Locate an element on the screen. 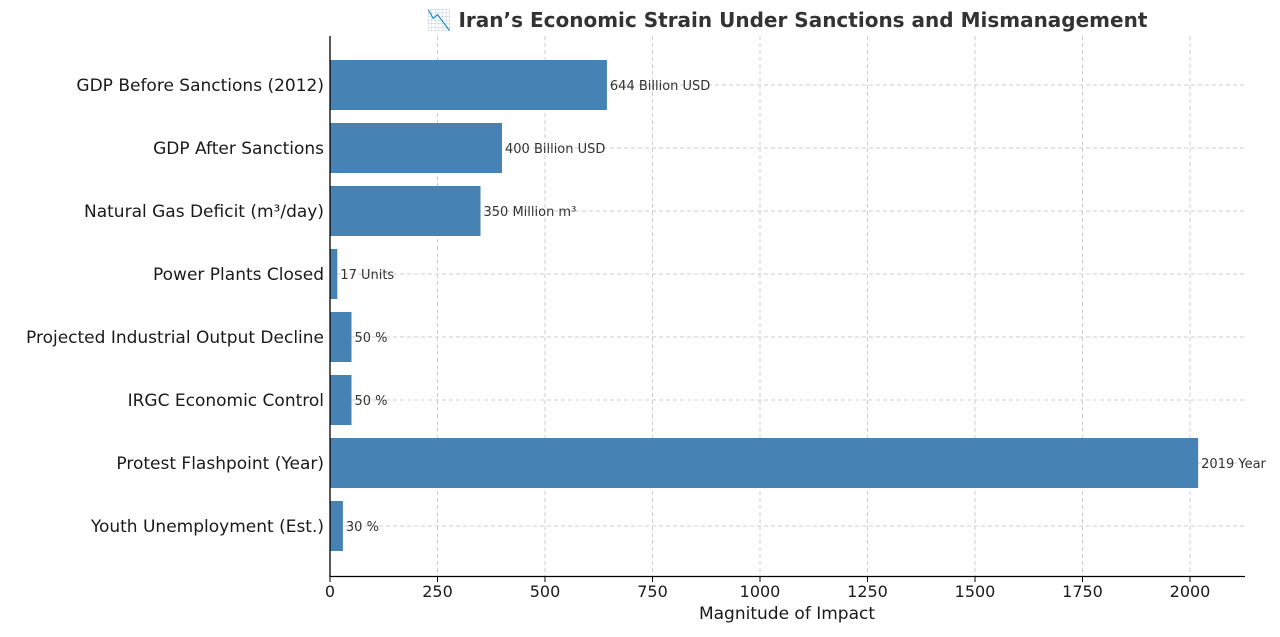 The height and width of the screenshot is (637, 1280). category-label: Youth Unemployment (Est.) is located at coordinates (207, 527).